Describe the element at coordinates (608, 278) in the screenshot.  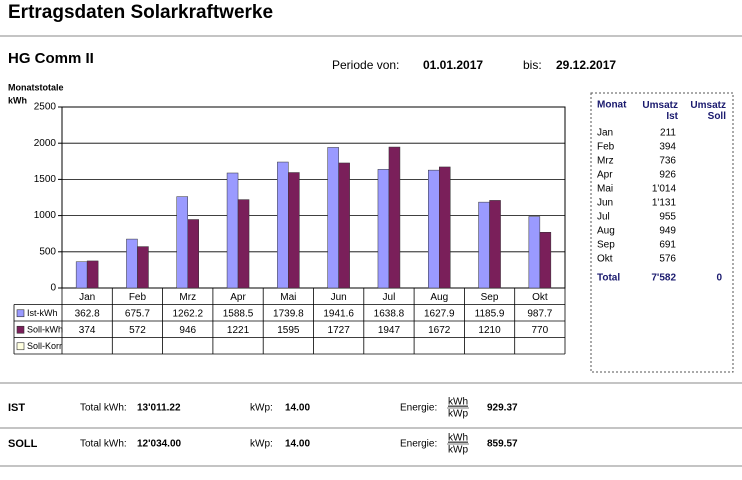
I see `side-total-label: Total` at that location.